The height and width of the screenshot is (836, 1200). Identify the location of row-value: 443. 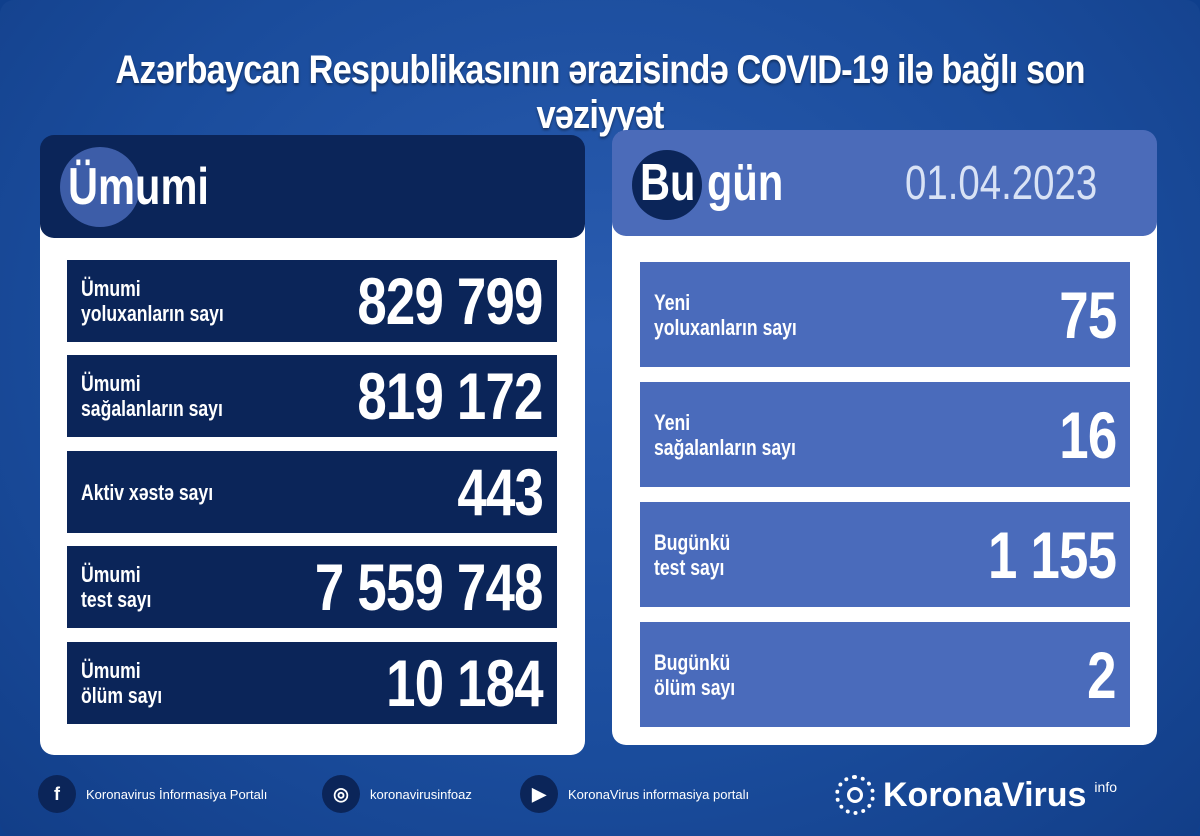
(500, 492).